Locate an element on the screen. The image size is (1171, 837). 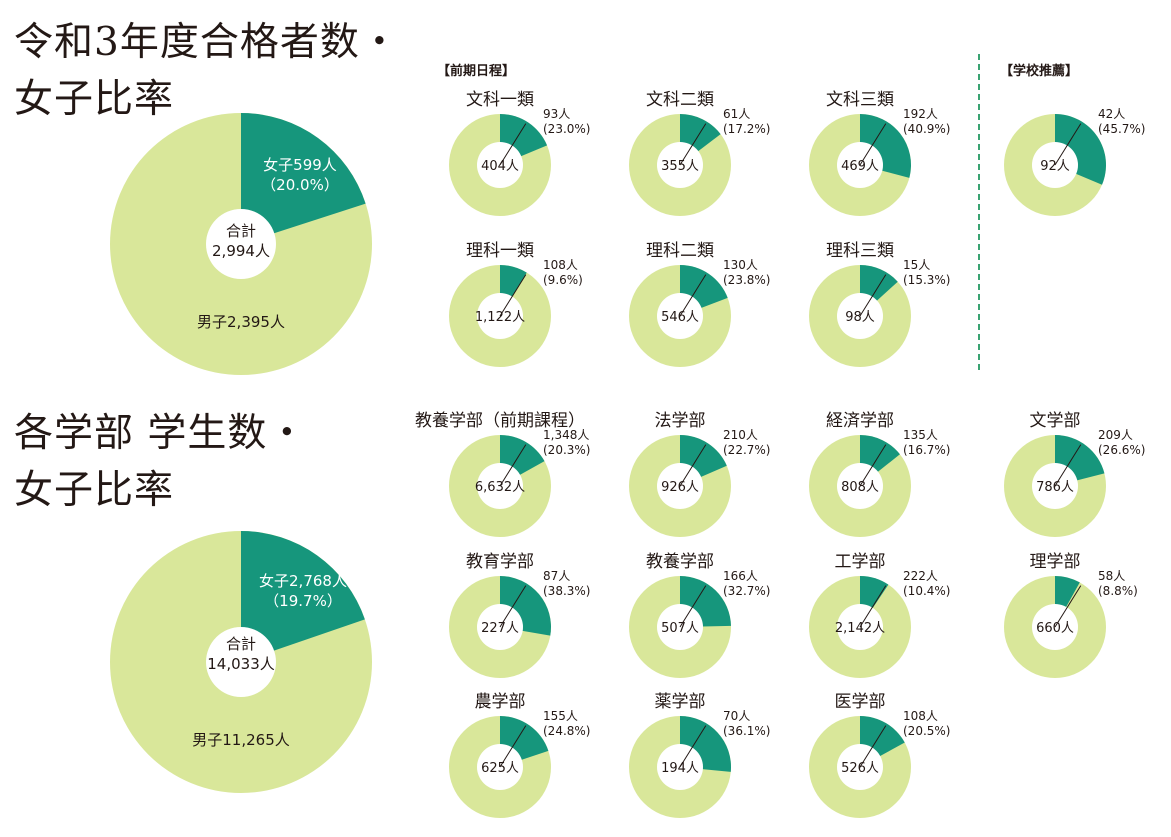
donut-female-label: 130人(23.8%) is located at coordinates (746, 272).